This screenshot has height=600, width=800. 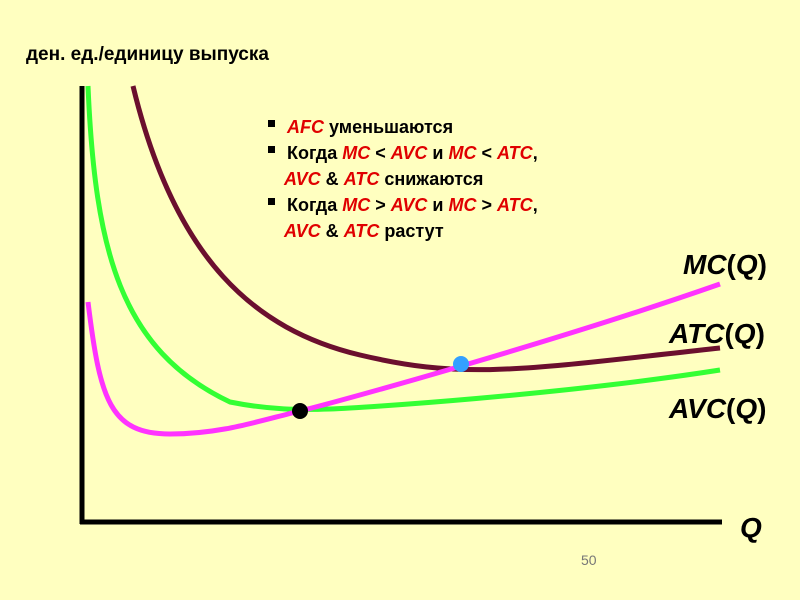 I want to click on mc-label-text: MC, so click(x=705, y=264).